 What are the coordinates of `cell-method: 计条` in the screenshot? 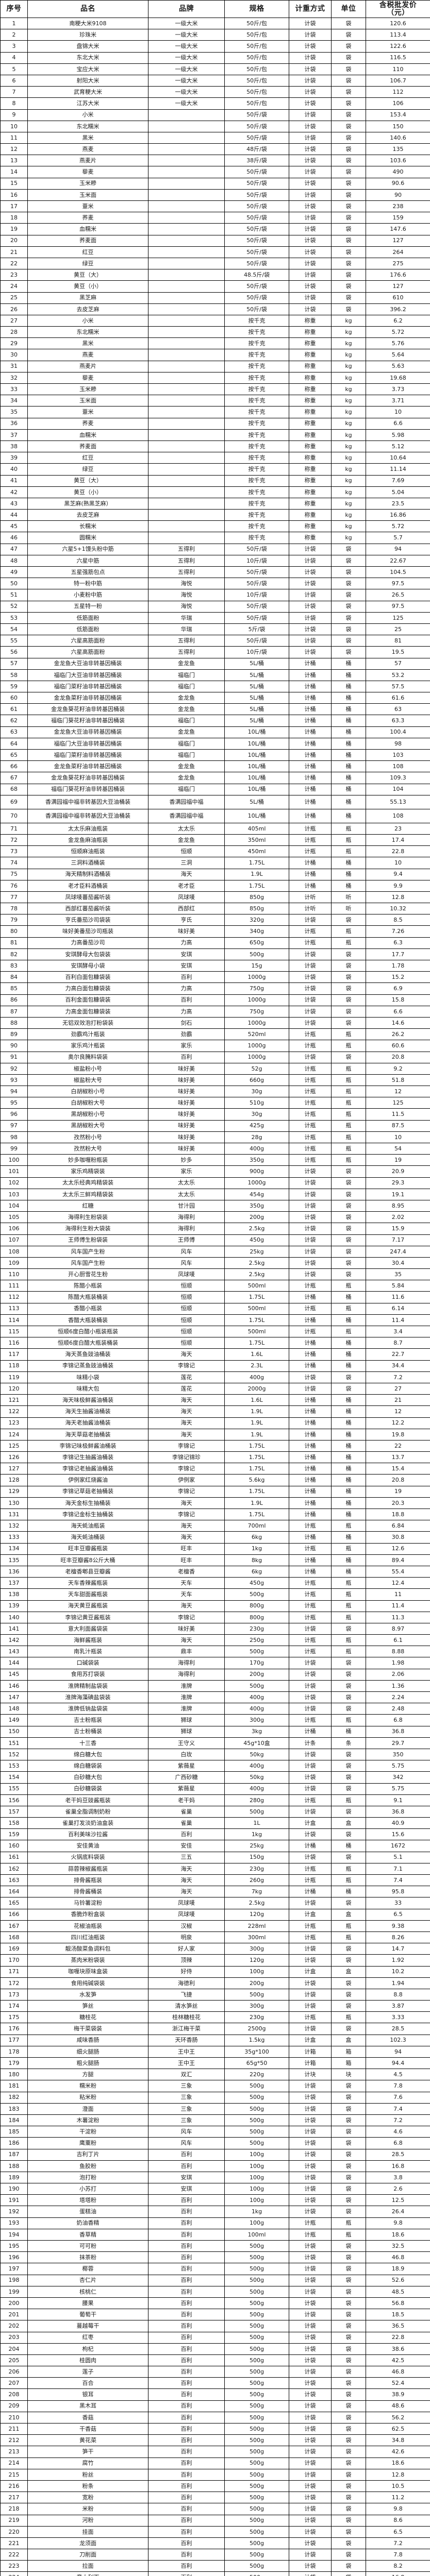 It's located at (310, 1743).